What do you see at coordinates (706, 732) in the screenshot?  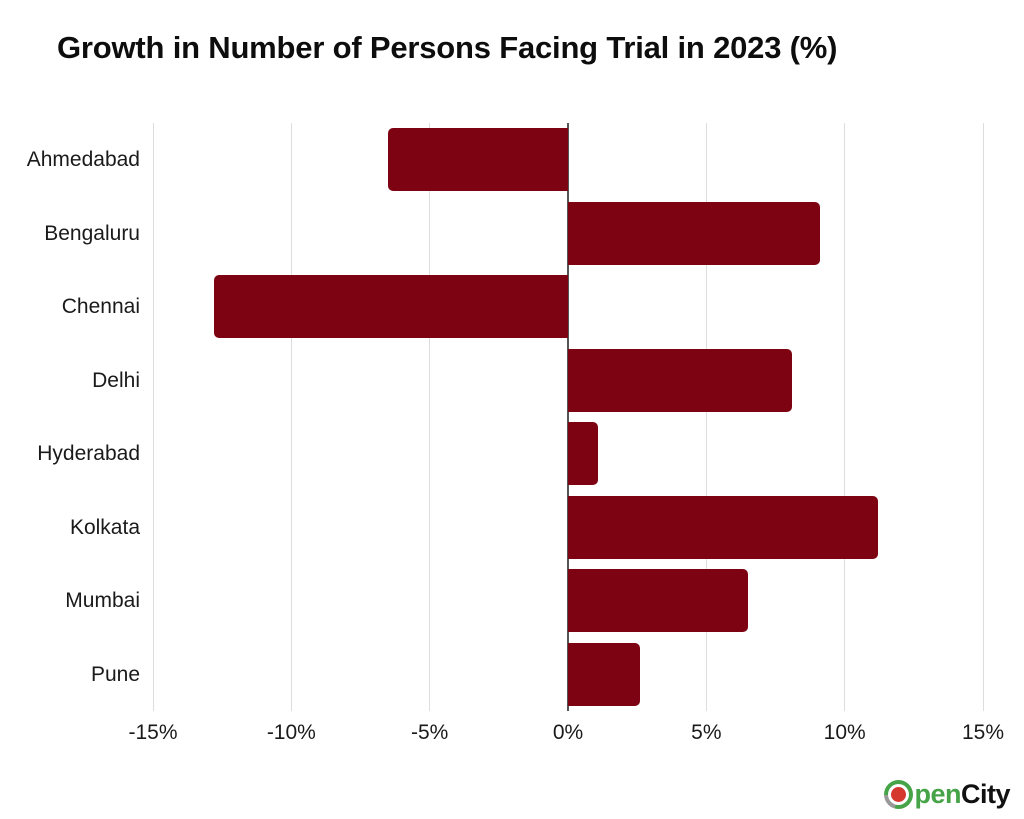 I see `x-tick-label: 5%` at bounding box center [706, 732].